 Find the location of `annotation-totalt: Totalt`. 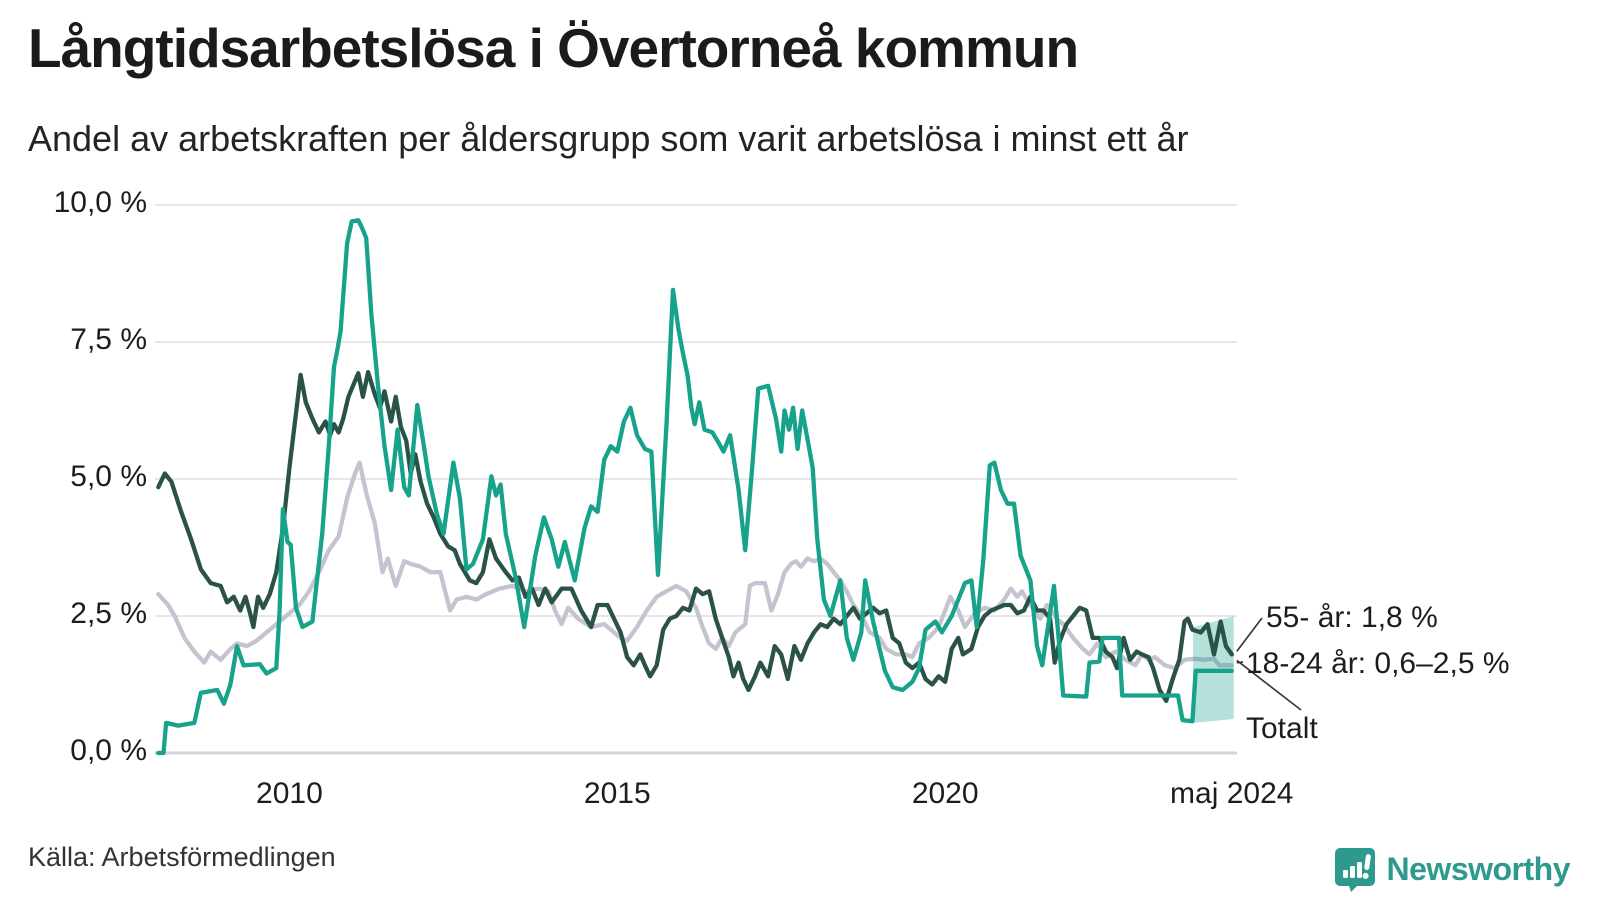

annotation-totalt: Totalt is located at coordinates (1282, 728).